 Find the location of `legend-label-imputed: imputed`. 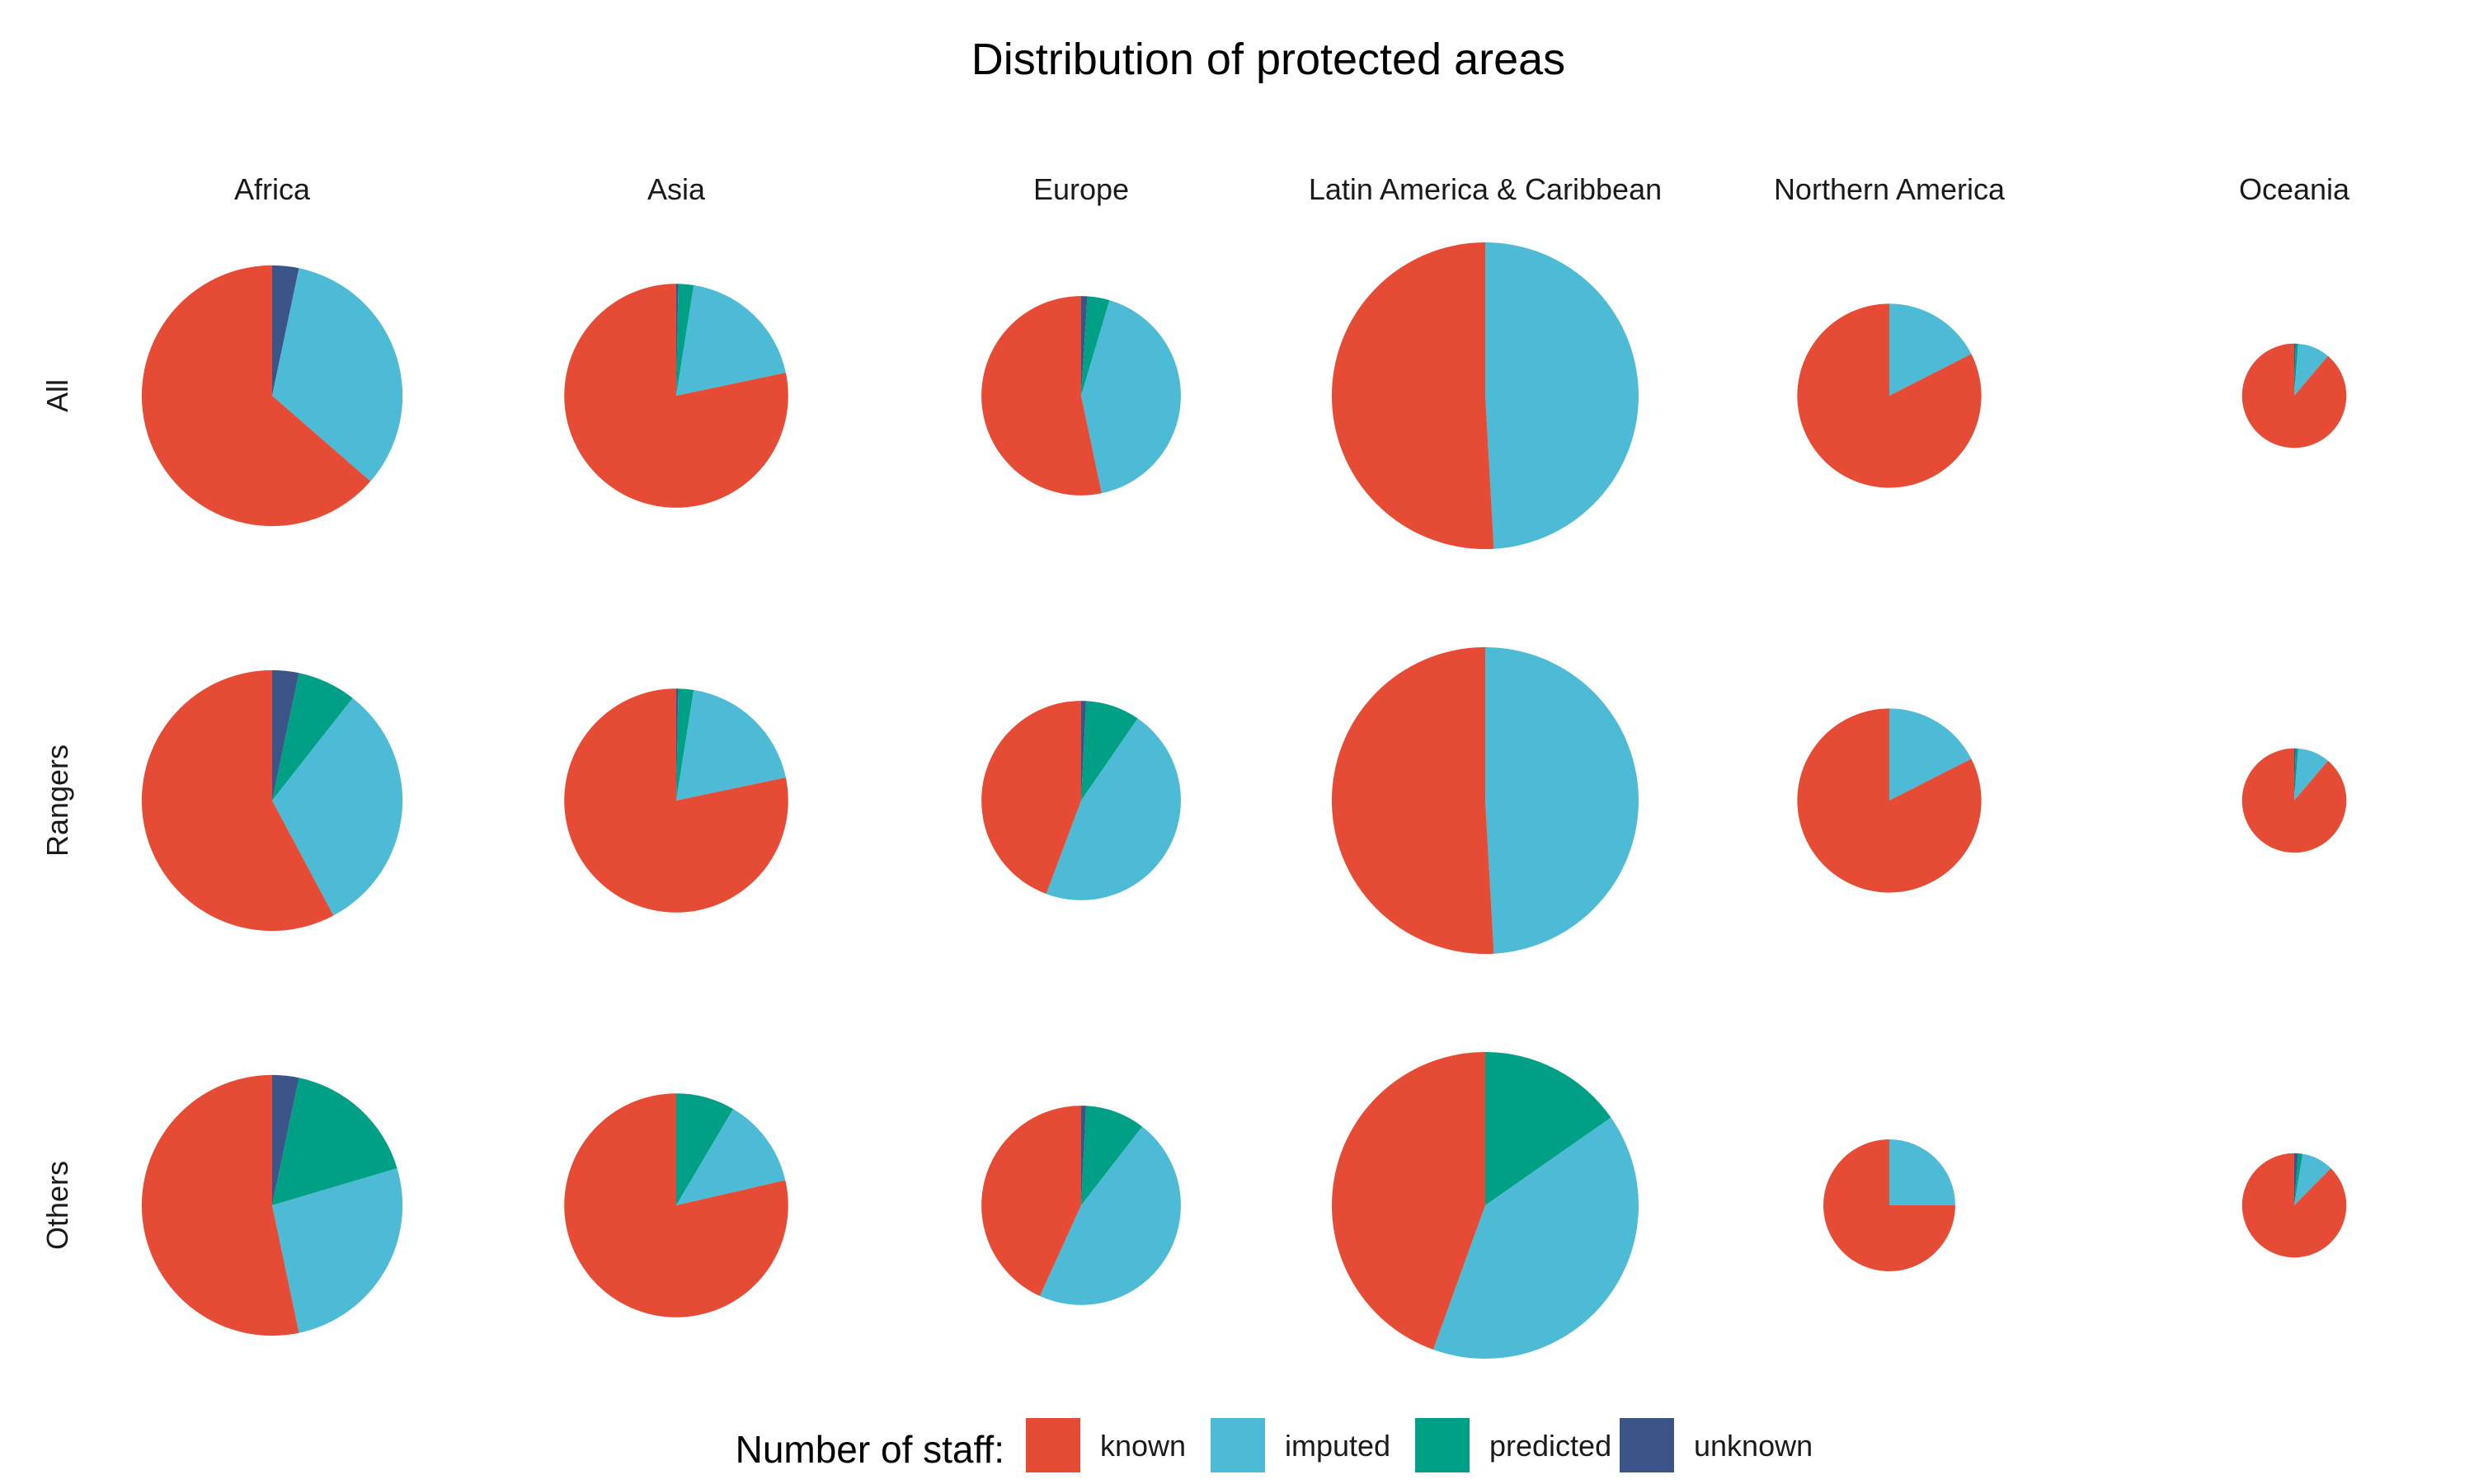

legend-label-imputed: imputed is located at coordinates (1337, 1446).